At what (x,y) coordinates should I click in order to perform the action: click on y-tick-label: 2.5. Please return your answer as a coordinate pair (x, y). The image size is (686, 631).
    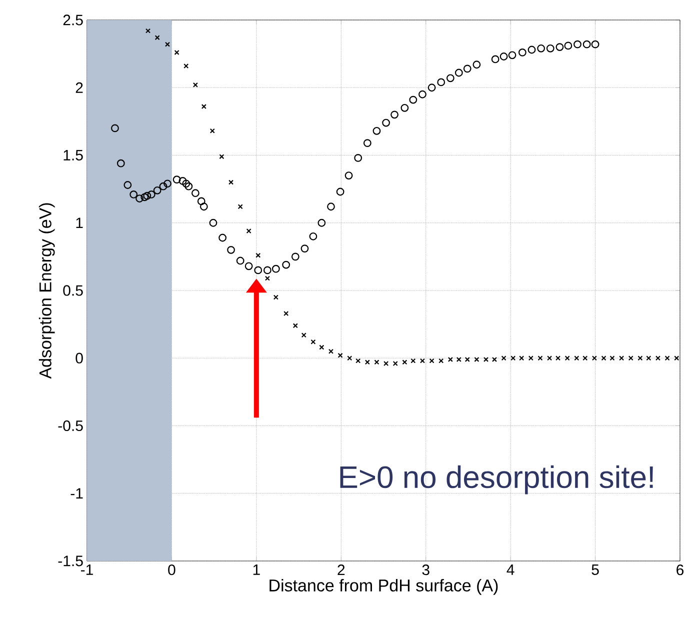
    Looking at the image, I should click on (73, 20).